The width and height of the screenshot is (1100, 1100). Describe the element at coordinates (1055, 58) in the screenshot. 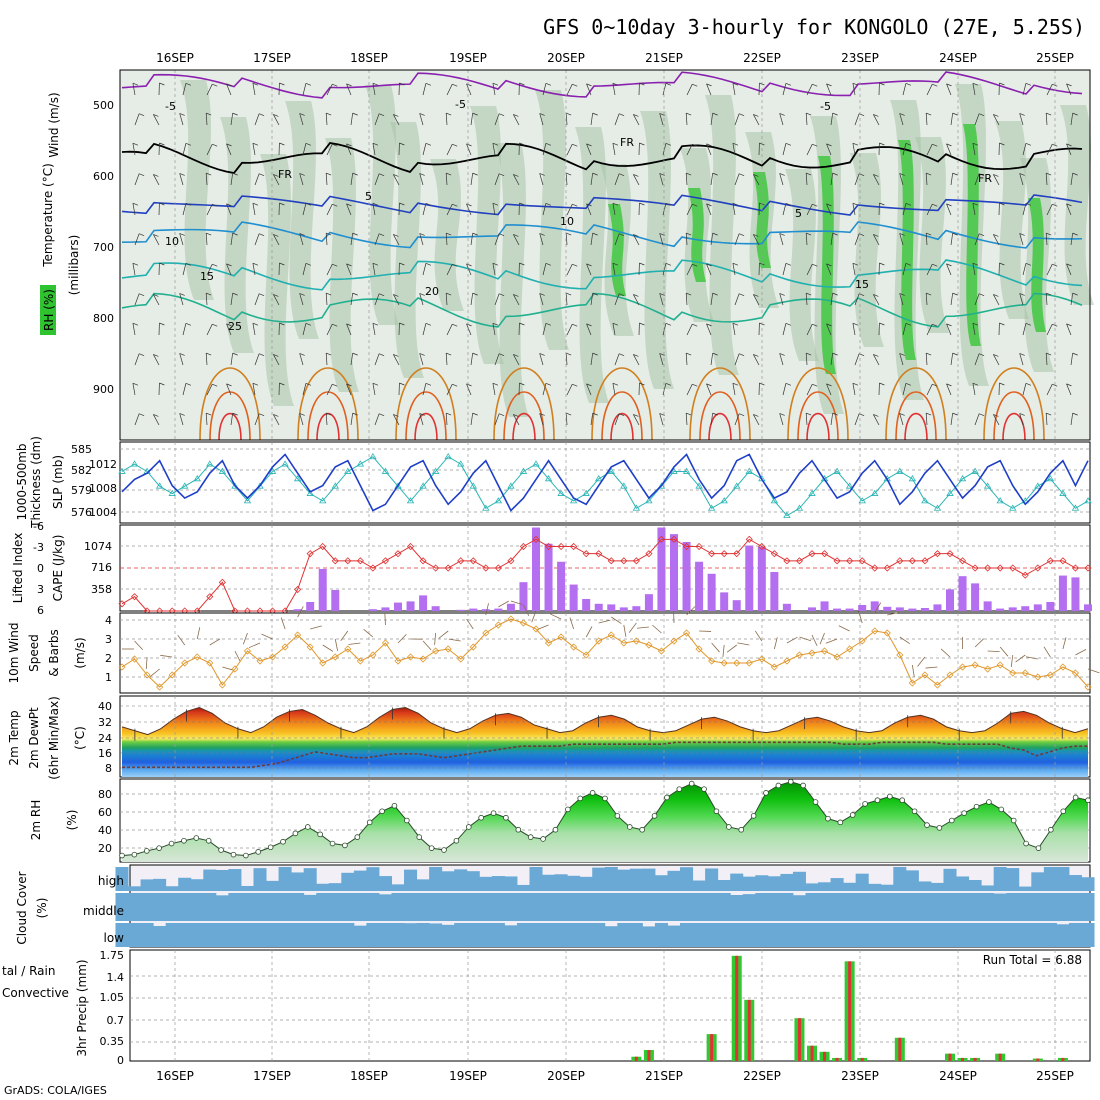

I see `date-label: 25SEP` at that location.